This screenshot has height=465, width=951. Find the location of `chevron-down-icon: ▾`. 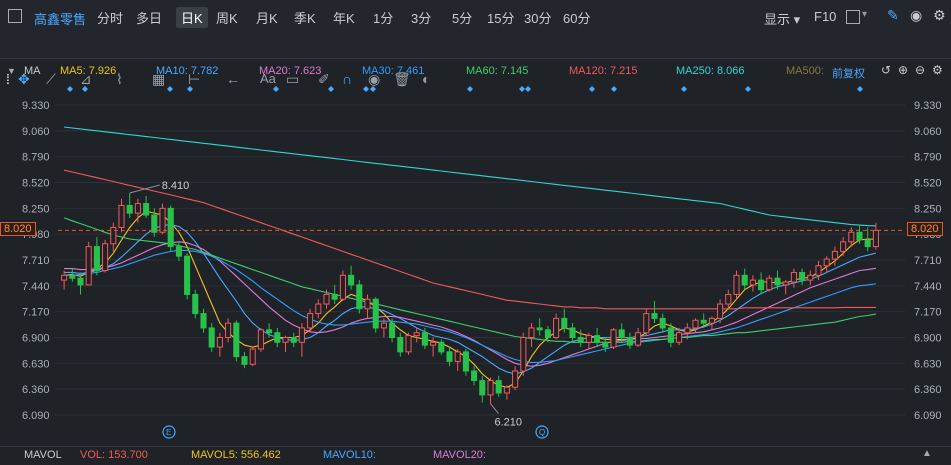

chevron-down-icon: ▾ is located at coordinates (865, 14).